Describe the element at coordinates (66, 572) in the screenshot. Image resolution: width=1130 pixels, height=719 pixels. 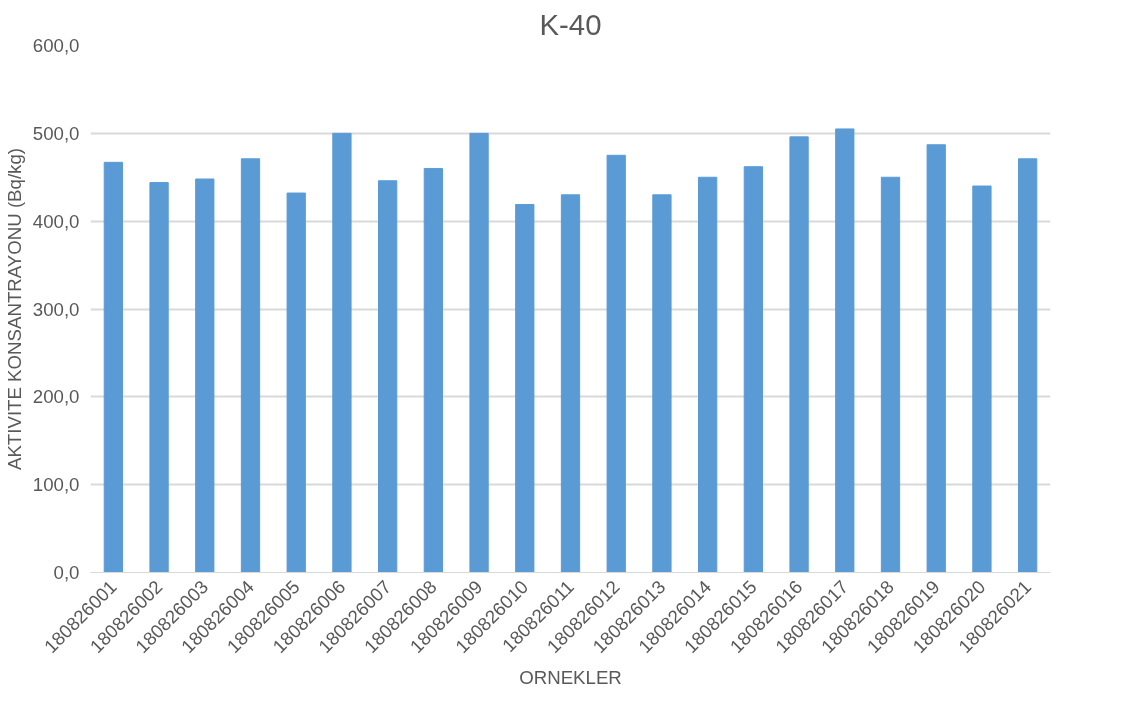
I see `y-tick-label: 0,0` at that location.